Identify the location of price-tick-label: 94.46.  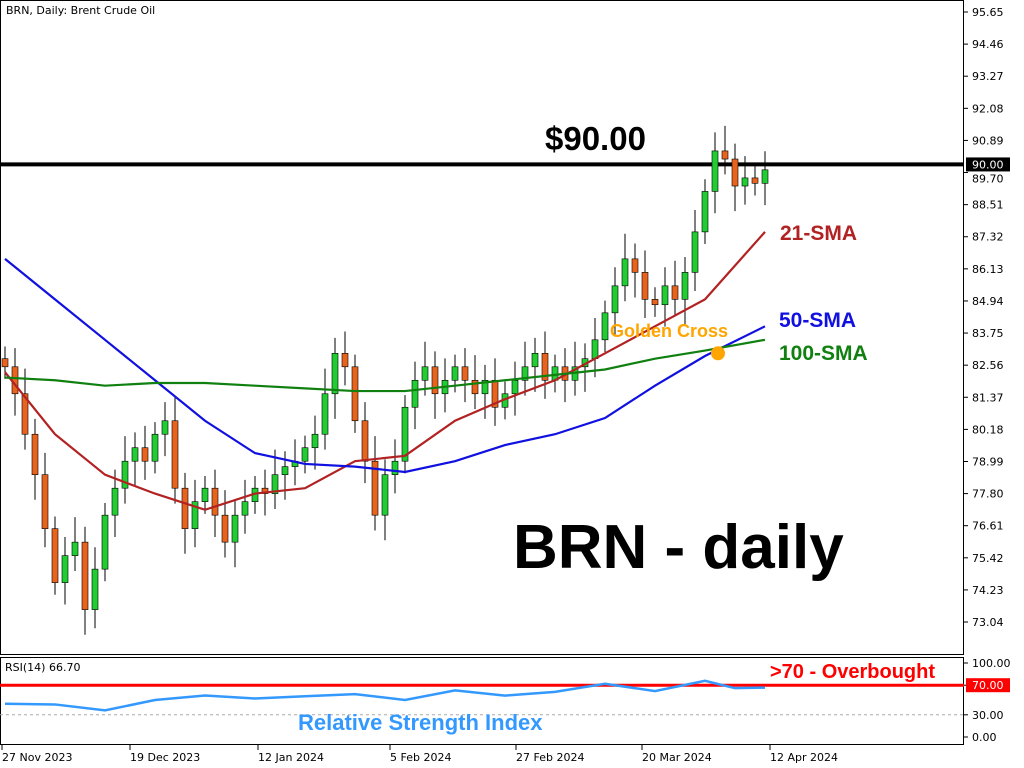
(988, 44).